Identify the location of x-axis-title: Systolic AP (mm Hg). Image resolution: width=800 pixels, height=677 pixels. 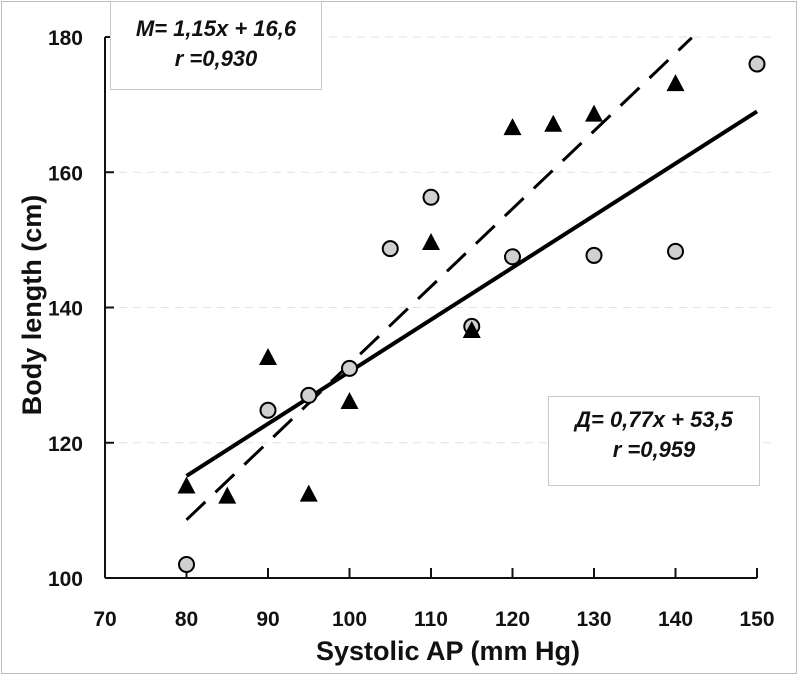
(448, 651).